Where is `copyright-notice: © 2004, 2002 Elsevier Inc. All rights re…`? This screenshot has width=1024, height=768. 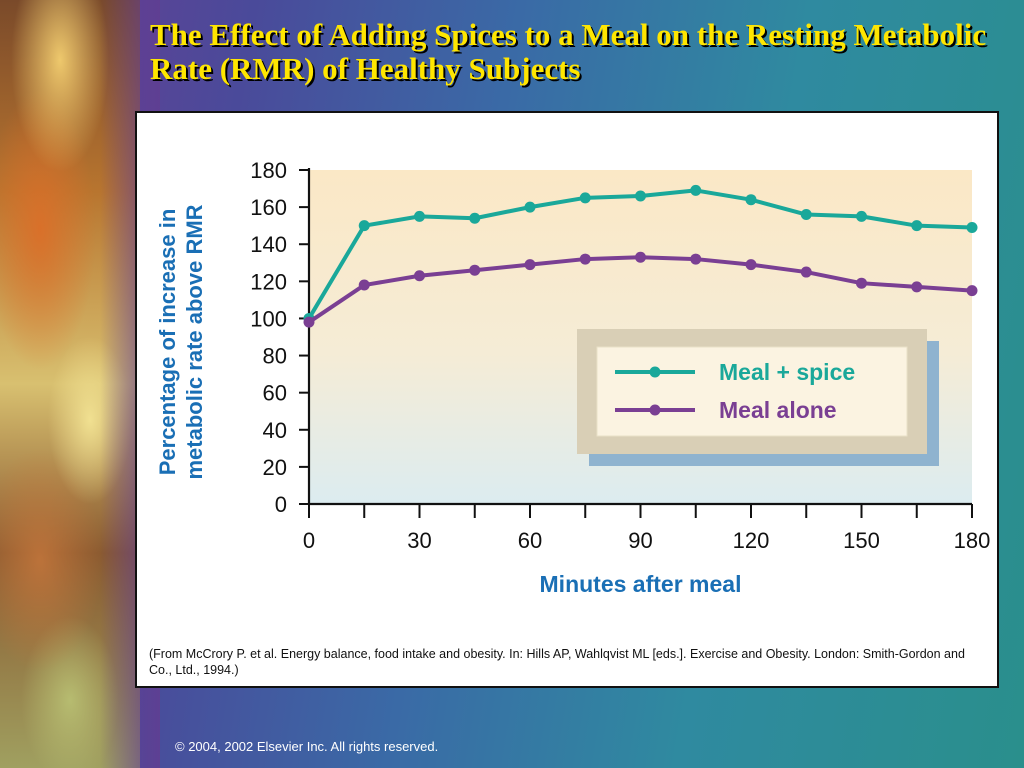
copyright-notice: © 2004, 2002 Elsevier Inc. All rights re… is located at coordinates (307, 746).